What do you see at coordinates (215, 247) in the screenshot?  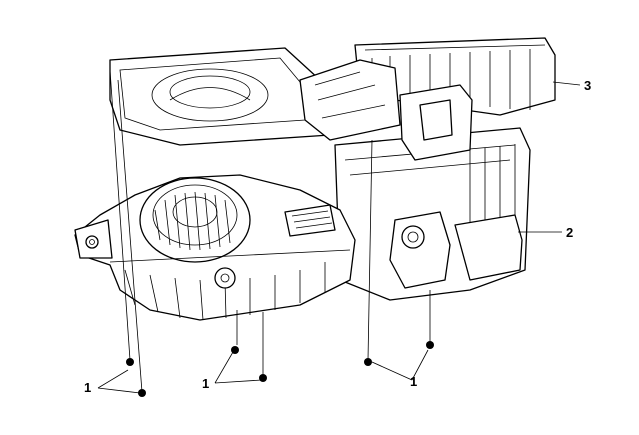 I see `blower-housing` at bounding box center [215, 247].